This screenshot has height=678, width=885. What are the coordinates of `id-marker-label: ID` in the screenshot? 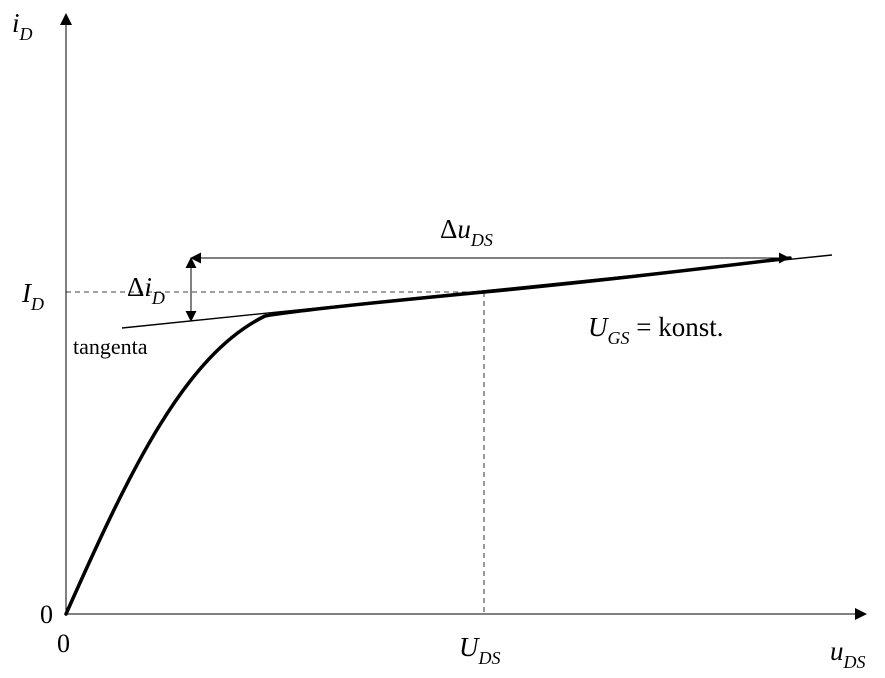 It's located at (32, 296).